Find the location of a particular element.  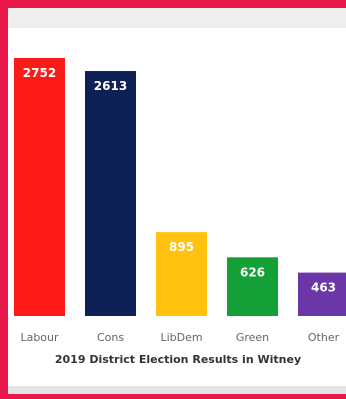

category-label-other: Other is located at coordinates (324, 337).